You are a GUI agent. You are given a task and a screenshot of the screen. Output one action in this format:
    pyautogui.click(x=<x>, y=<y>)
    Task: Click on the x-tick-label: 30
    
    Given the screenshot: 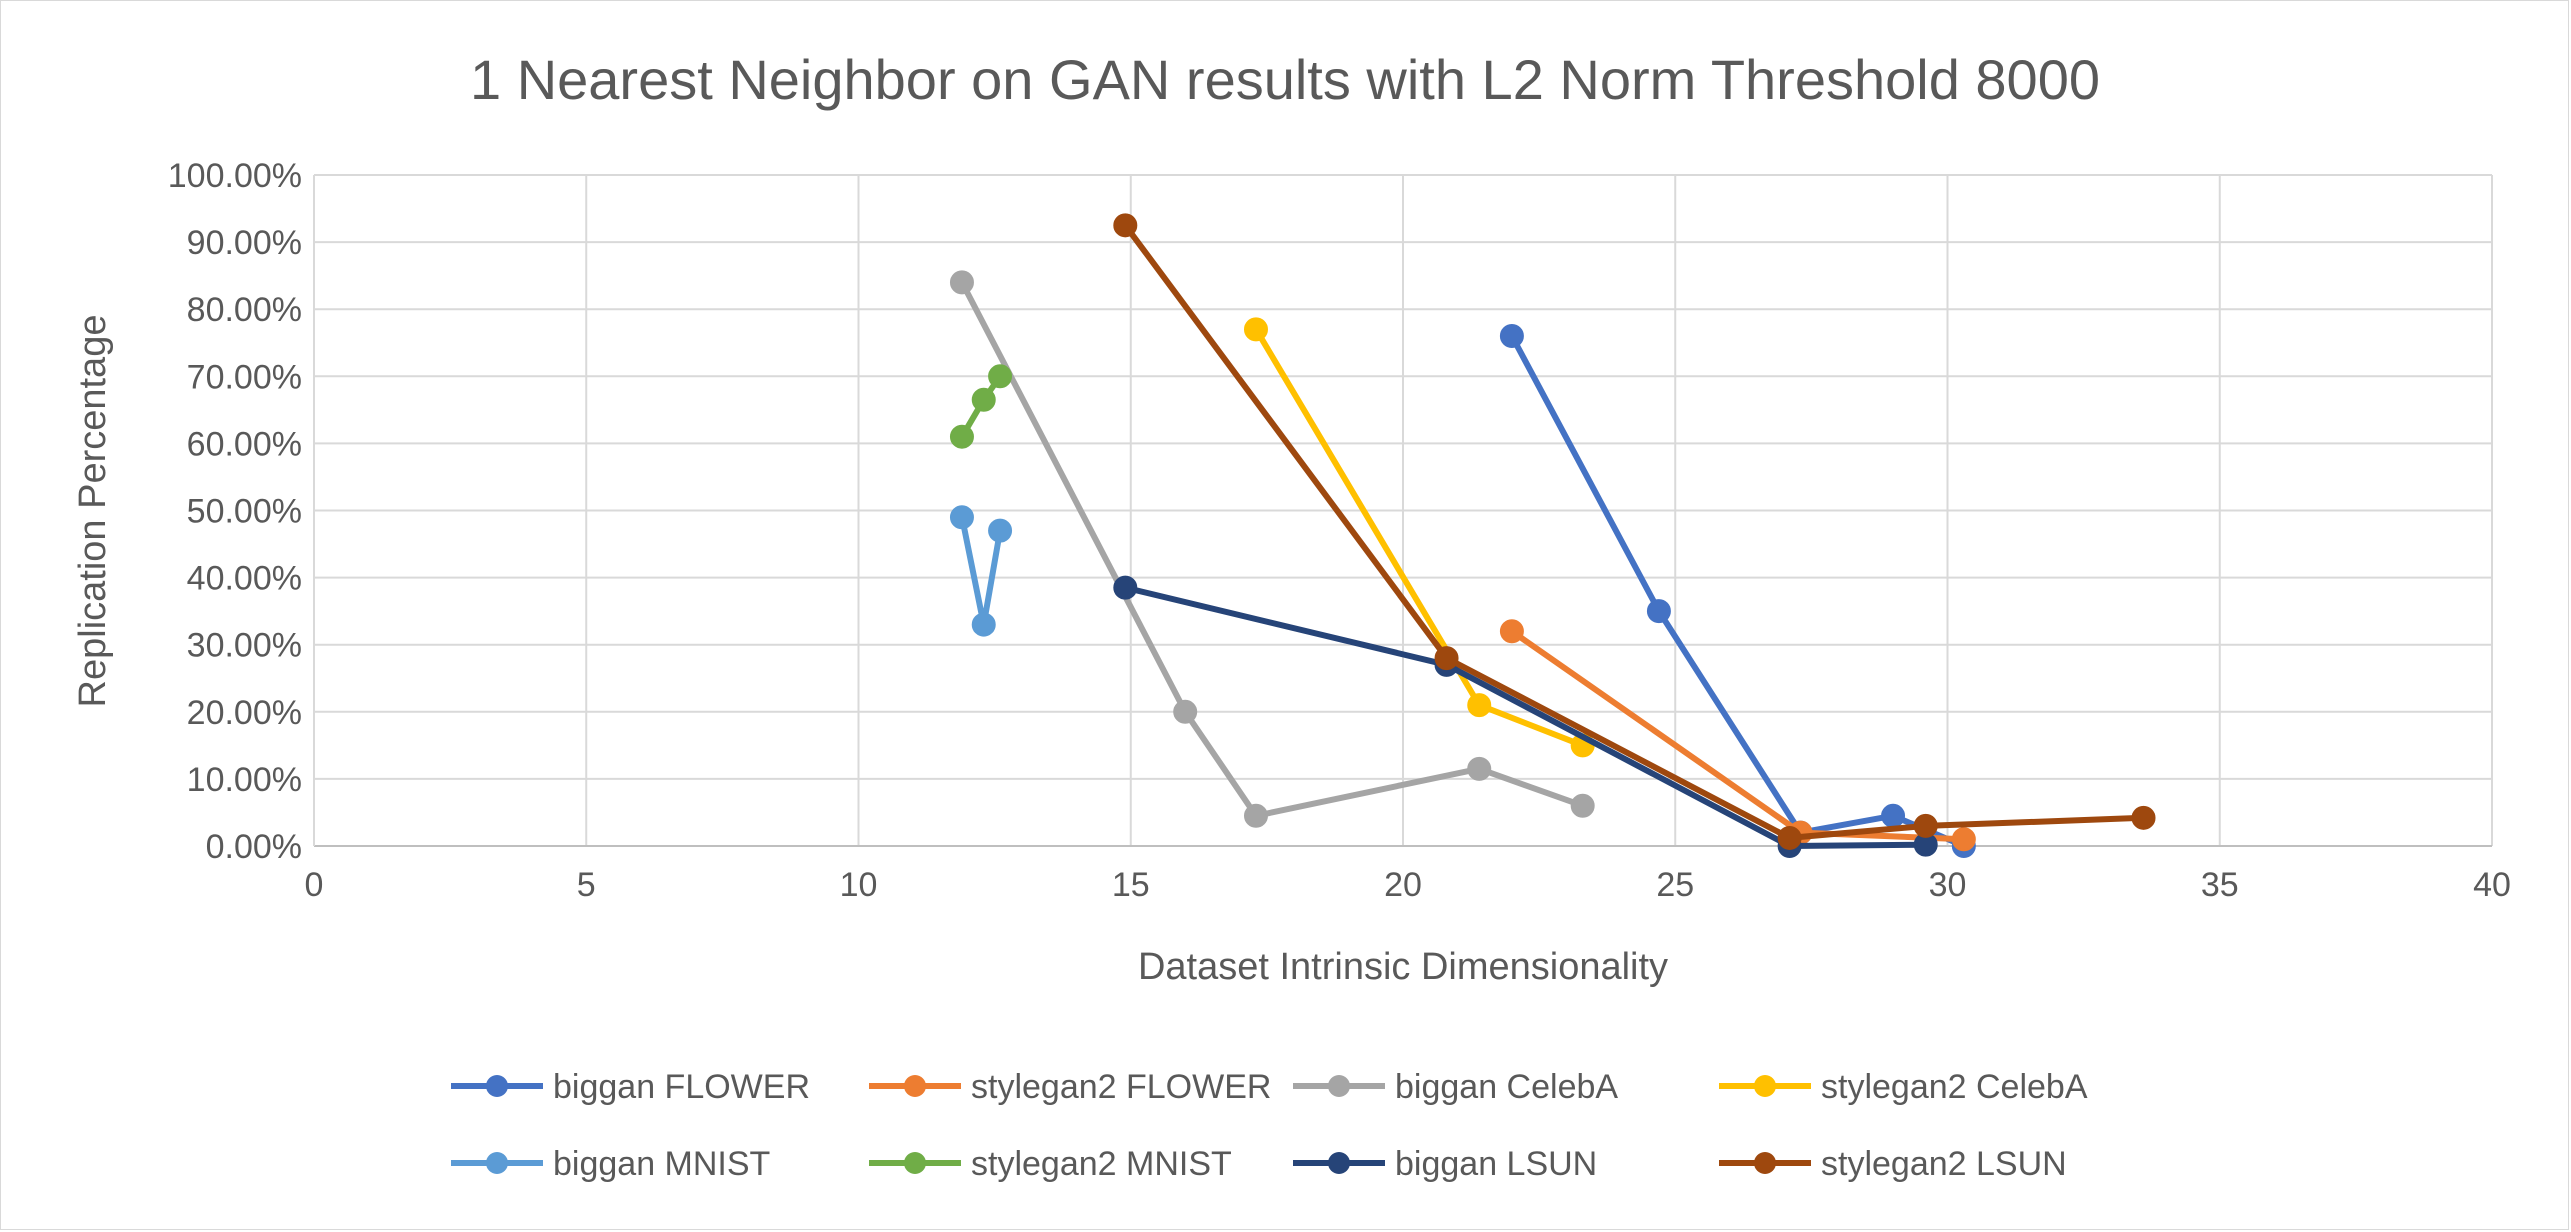 What is the action you would take?
    pyautogui.click(x=1948, y=885)
    